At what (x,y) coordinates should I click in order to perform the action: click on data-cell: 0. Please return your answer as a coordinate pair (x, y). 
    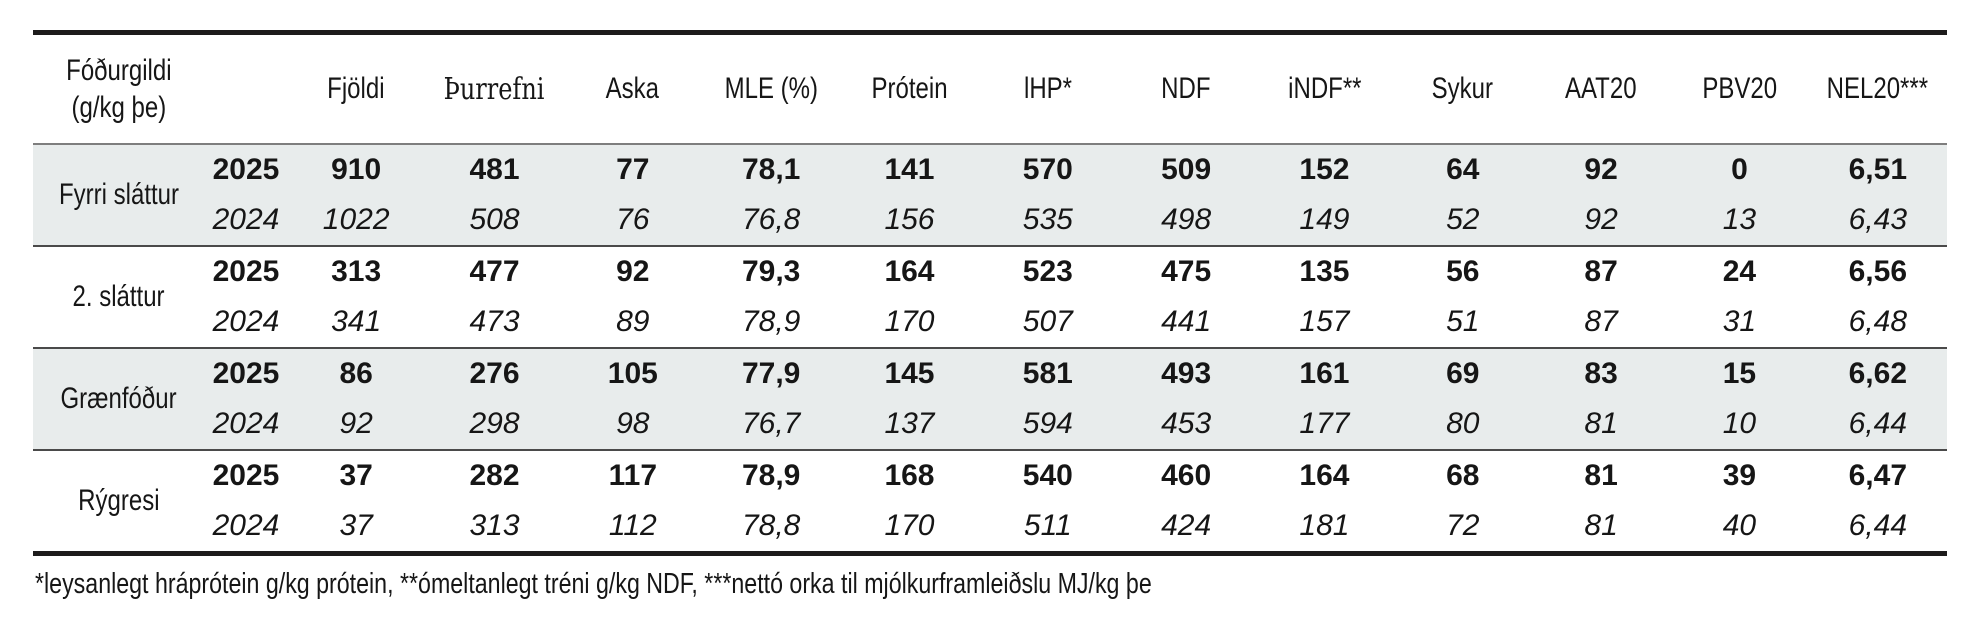
    Looking at the image, I should click on (1739, 169).